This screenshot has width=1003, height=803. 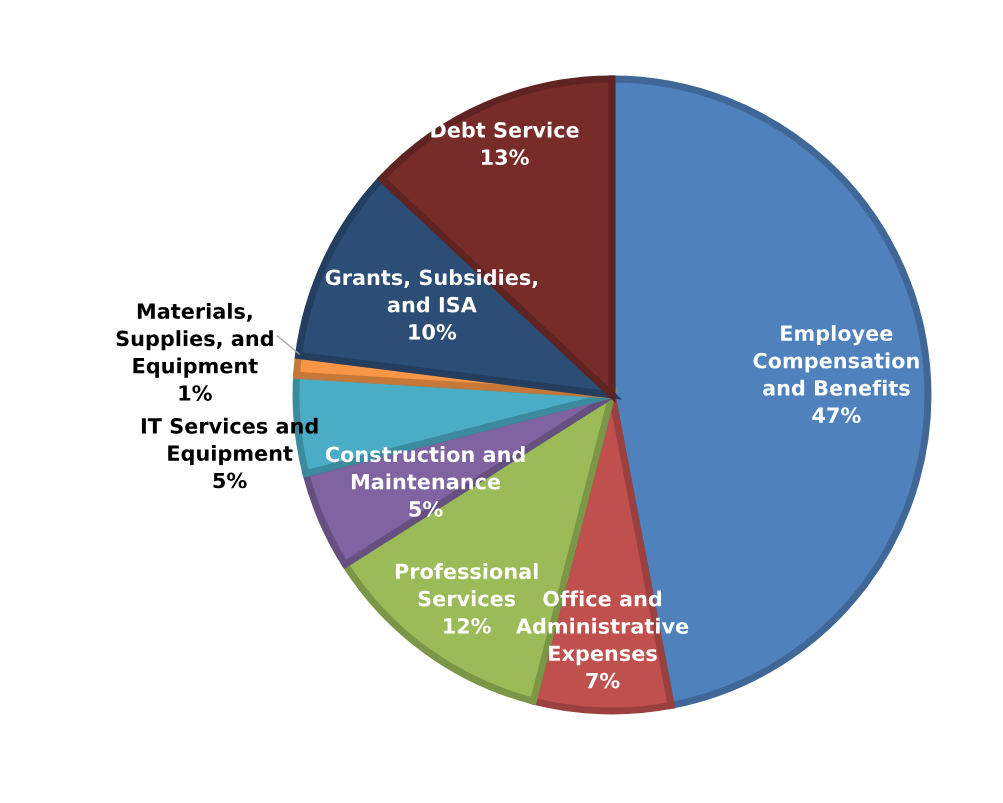 I want to click on slice-label: Employee Compensation and Benefits, so click(x=836, y=360).